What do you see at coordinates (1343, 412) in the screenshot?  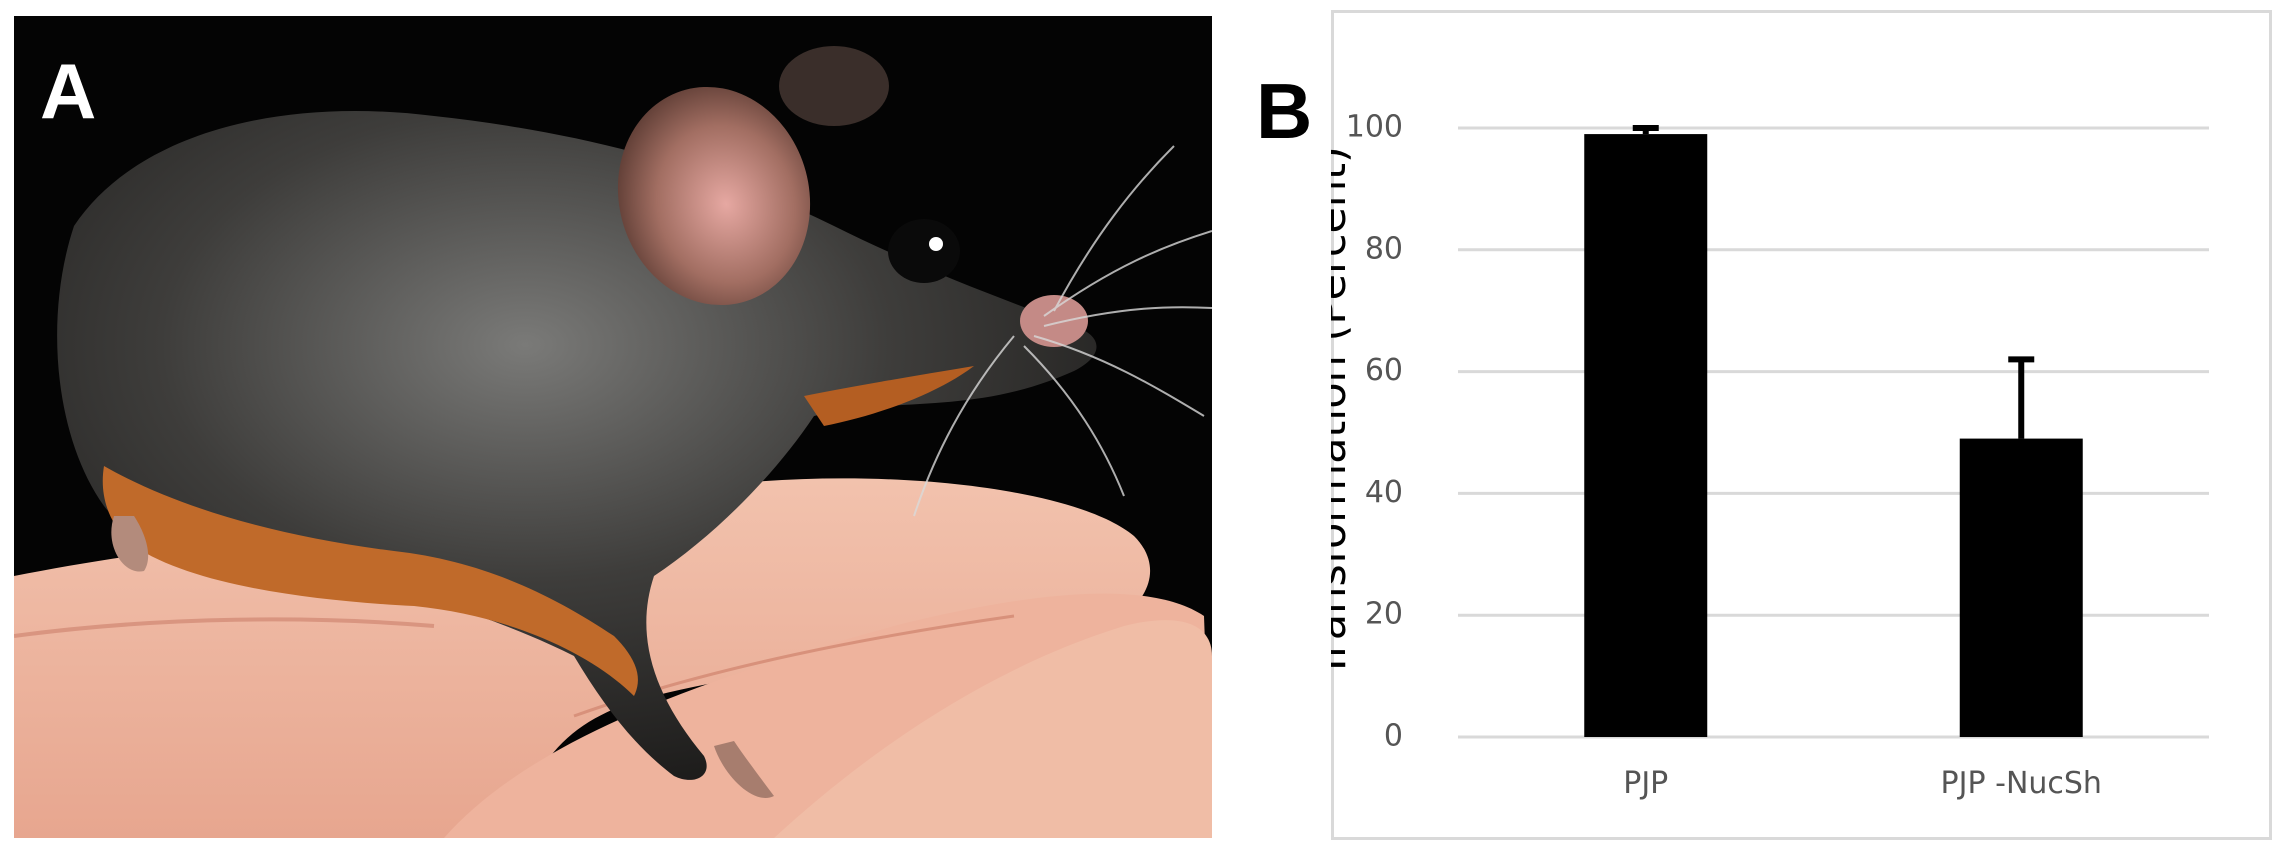 I see `y-axis-title: Transformation (Percent)` at bounding box center [1343, 412].